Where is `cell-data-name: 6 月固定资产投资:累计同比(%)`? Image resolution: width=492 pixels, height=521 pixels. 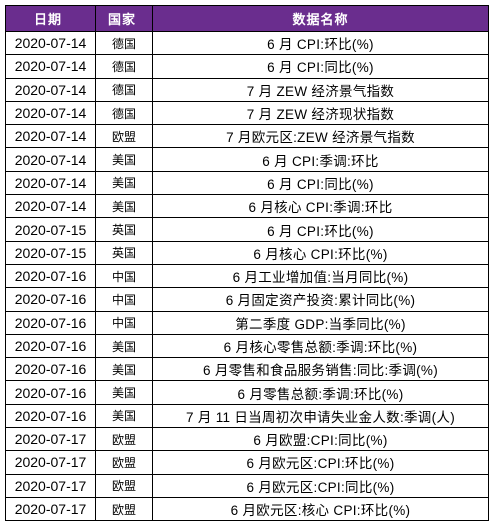 cell-data-name: 6 月固定资产投资:累计同比(%) is located at coordinates (320, 299).